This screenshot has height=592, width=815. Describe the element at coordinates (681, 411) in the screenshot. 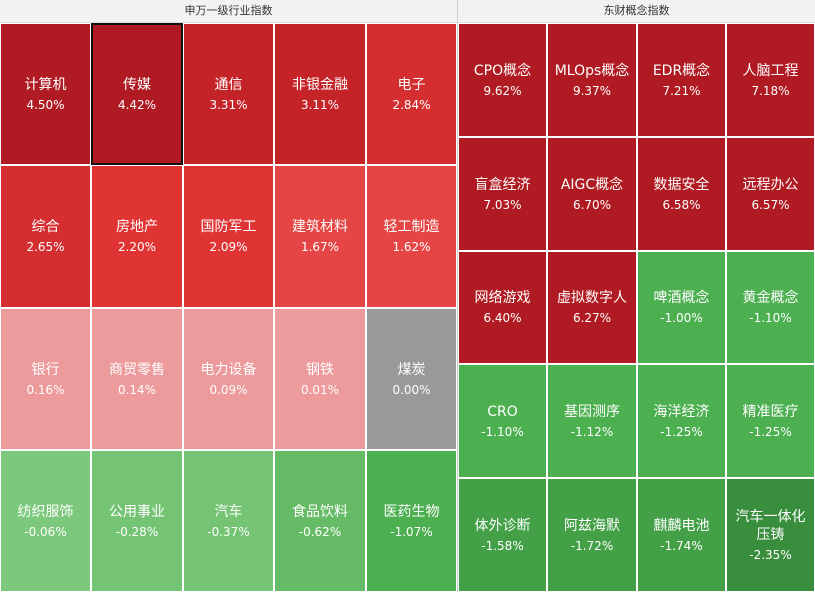

I see `tile-name: 海洋经济` at that location.